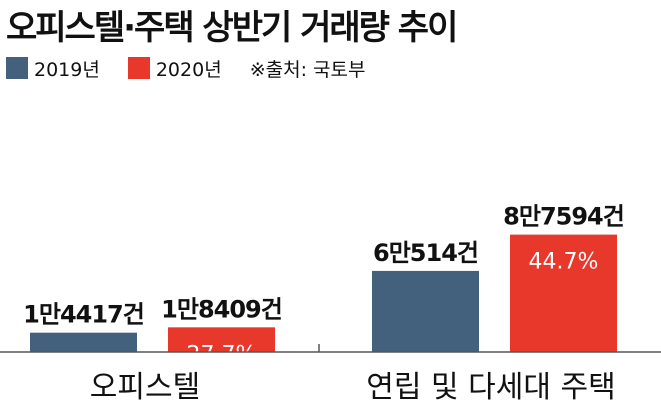  I want to click on change-label-1-0: 27.7%, so click(222, 354).